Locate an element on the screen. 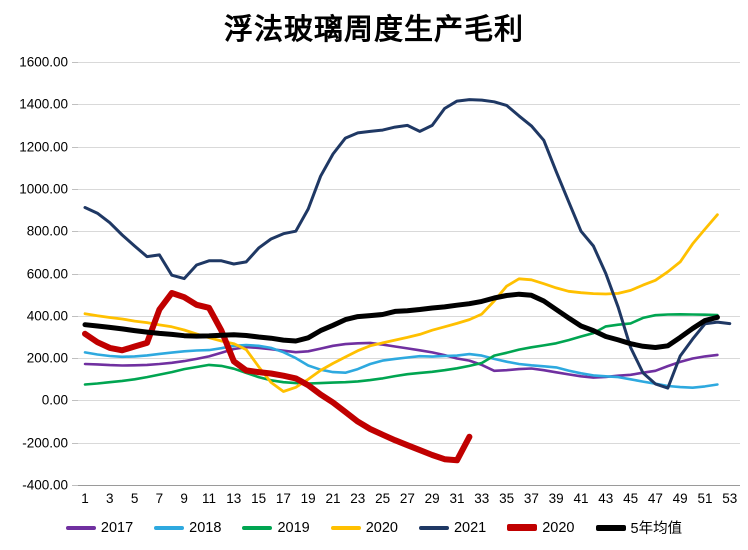 This screenshot has width=748, height=550. x-axis-label: 47 is located at coordinates (655, 498).